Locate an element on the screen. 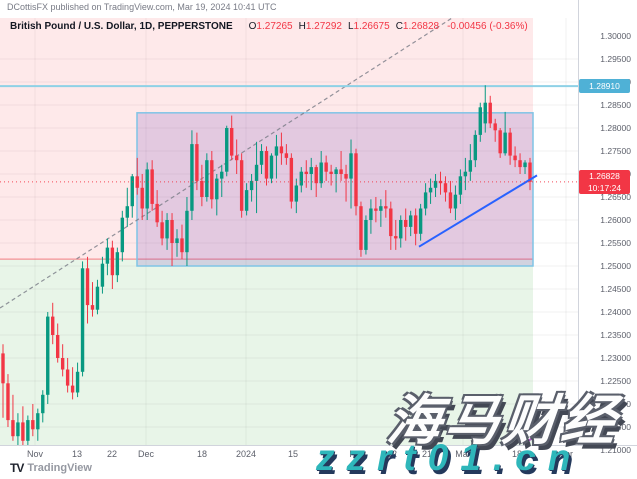 This screenshot has height=479, width=637. last-price-badge: 1.26828 10:17:24 is located at coordinates (604, 182).